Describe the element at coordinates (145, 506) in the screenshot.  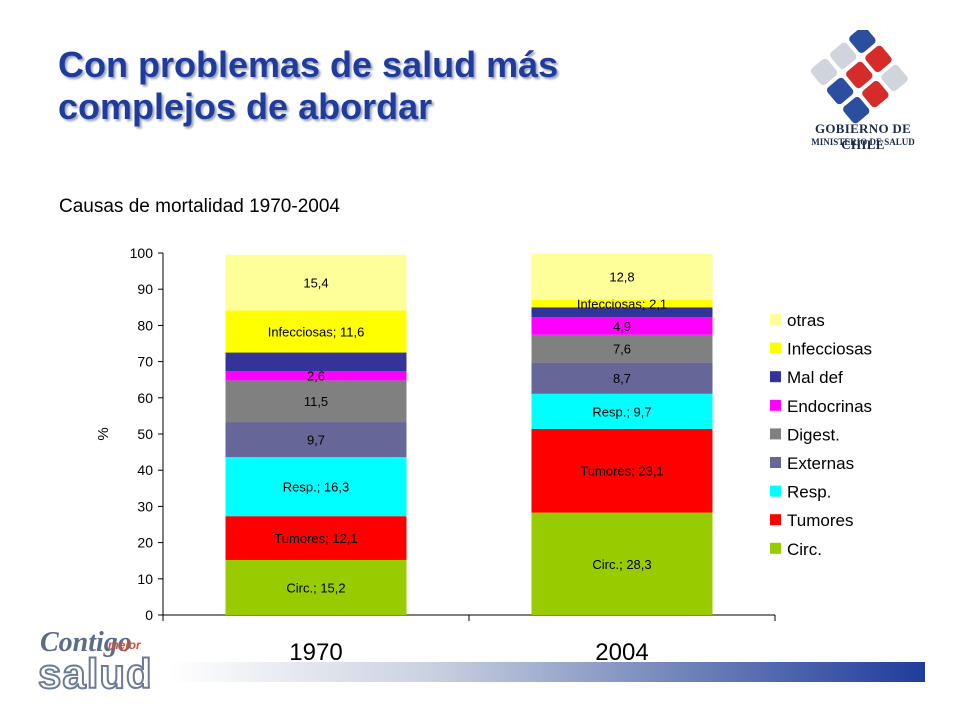
I see `y-tick-label: 30` at that location.